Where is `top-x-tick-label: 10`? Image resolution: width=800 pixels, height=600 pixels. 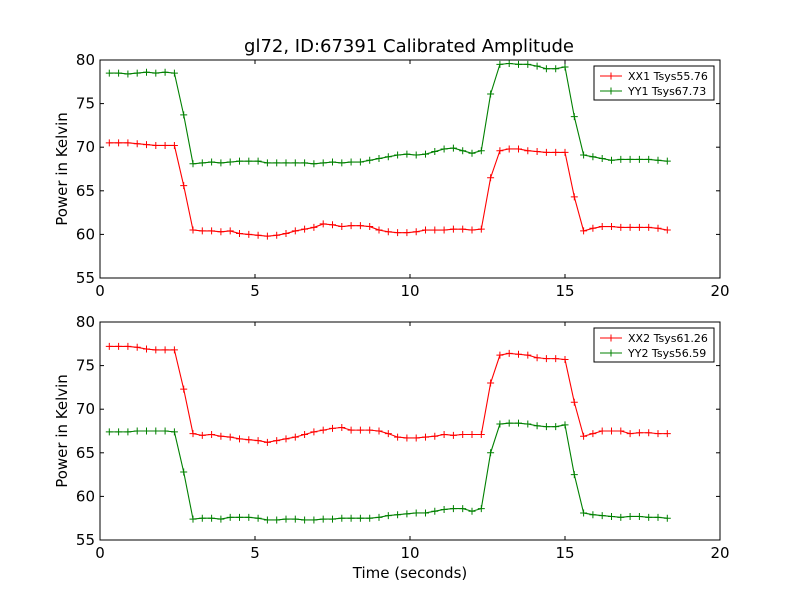
top-x-tick-label: 10 is located at coordinates (409, 291).